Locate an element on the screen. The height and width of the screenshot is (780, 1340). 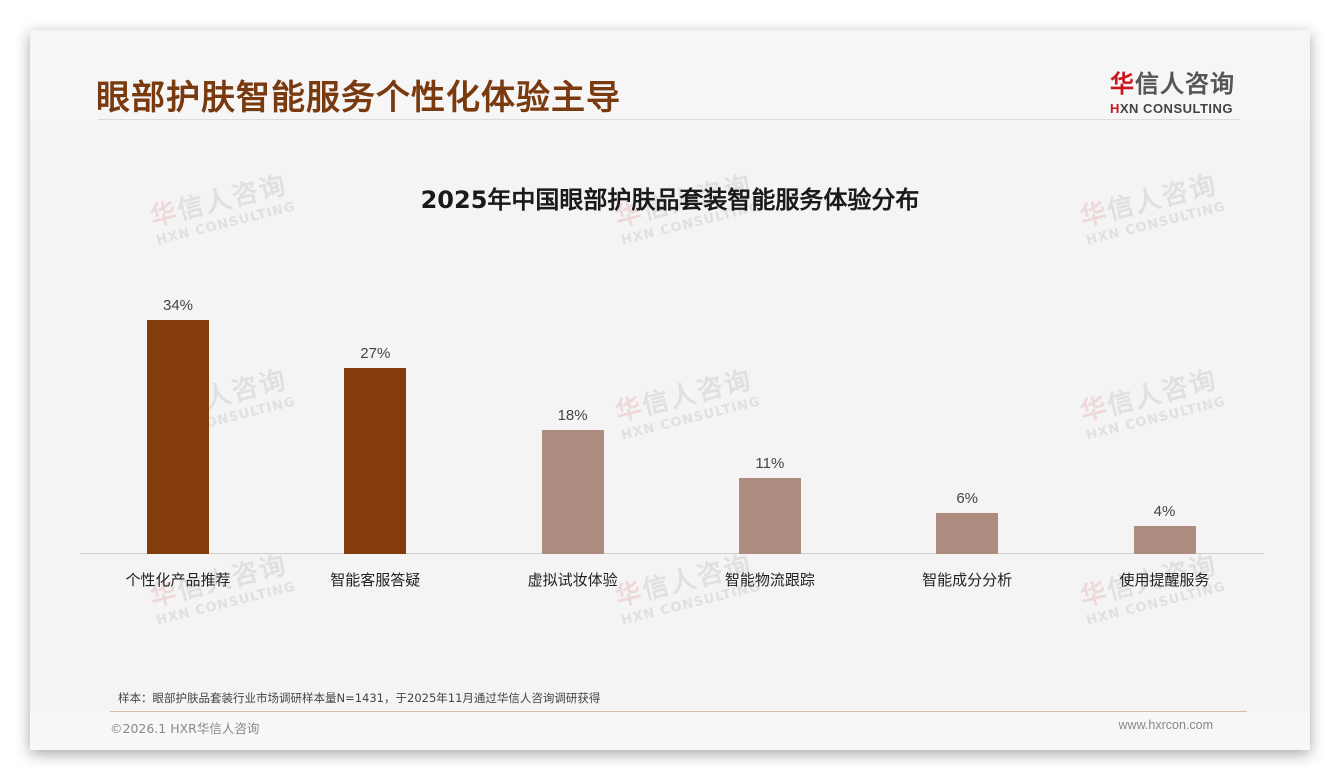
website-link: www.hxrcon.com is located at coordinates (1165, 725).